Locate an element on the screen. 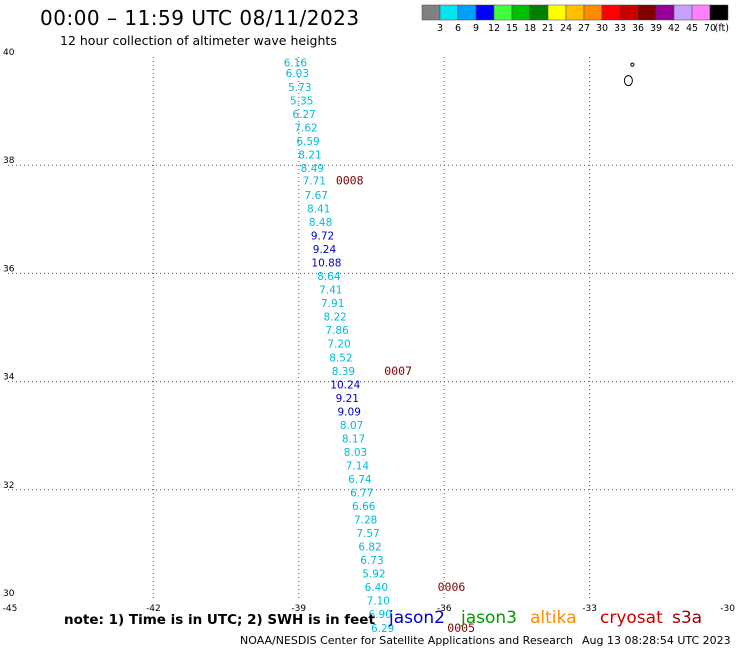  wave-height-value: 8.52 is located at coordinates (340, 358).